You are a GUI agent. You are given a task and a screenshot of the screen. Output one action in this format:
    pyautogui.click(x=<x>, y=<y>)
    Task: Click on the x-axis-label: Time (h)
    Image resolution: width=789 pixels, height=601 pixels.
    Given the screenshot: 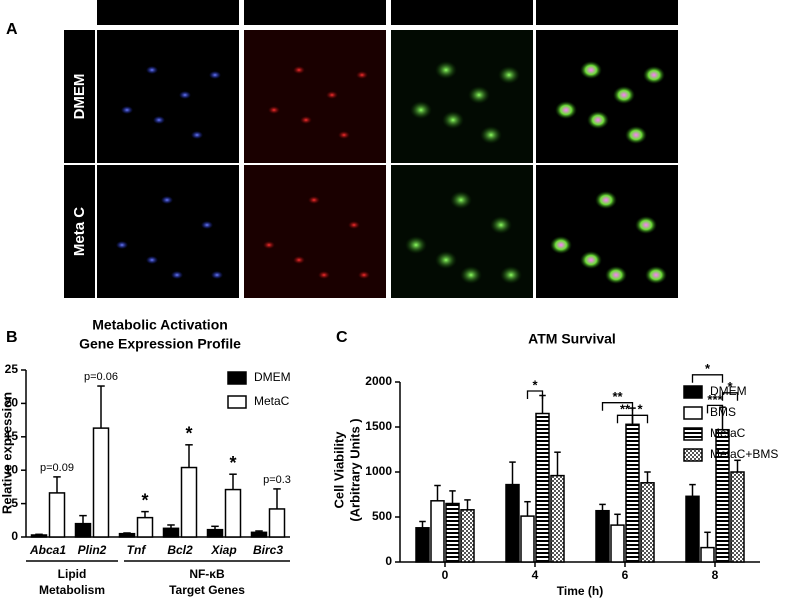 What is the action you would take?
    pyautogui.click(x=580, y=591)
    